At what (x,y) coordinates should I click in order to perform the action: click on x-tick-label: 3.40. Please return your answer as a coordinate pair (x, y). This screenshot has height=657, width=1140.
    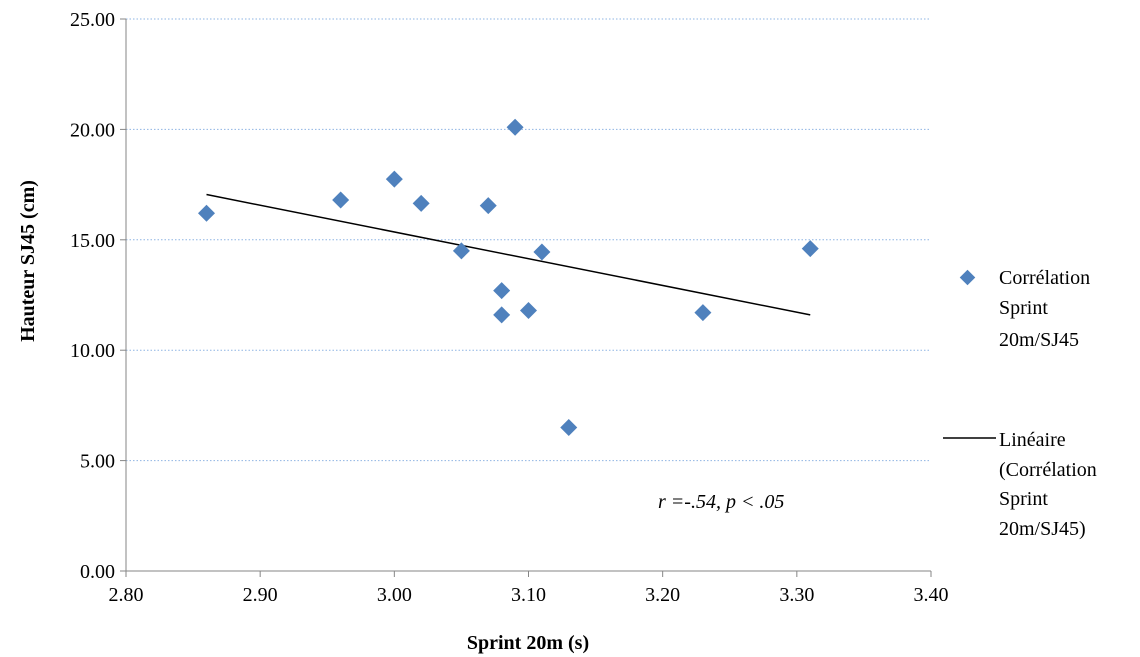
    Looking at the image, I should click on (931, 595).